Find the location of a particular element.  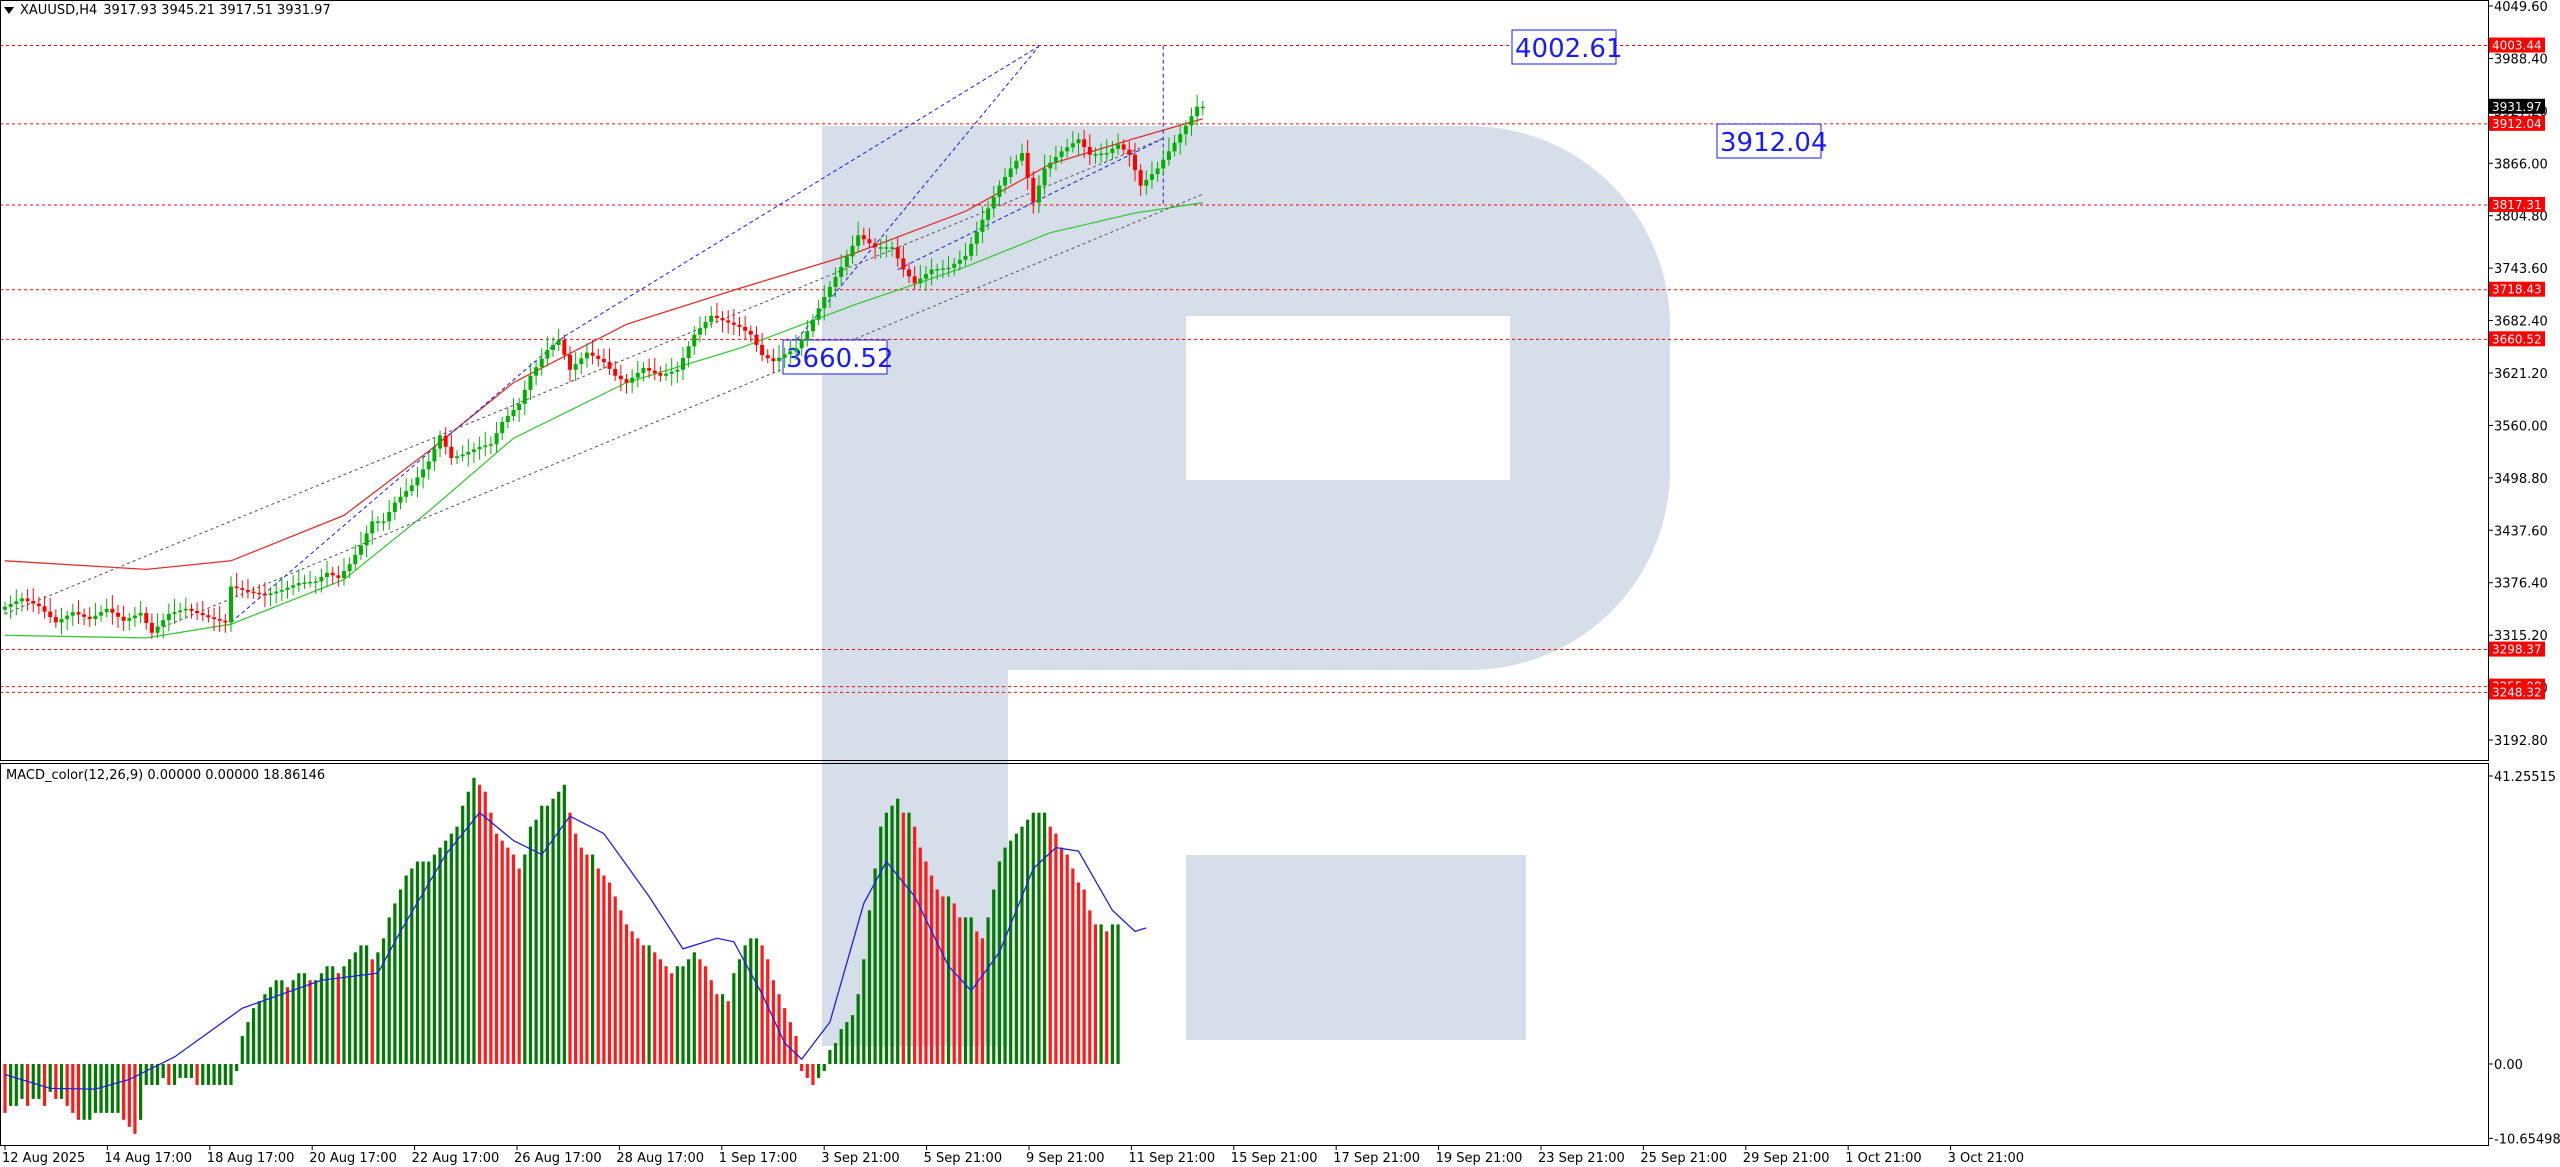

y-tick-label: 3498.80 is located at coordinates (2521, 479).